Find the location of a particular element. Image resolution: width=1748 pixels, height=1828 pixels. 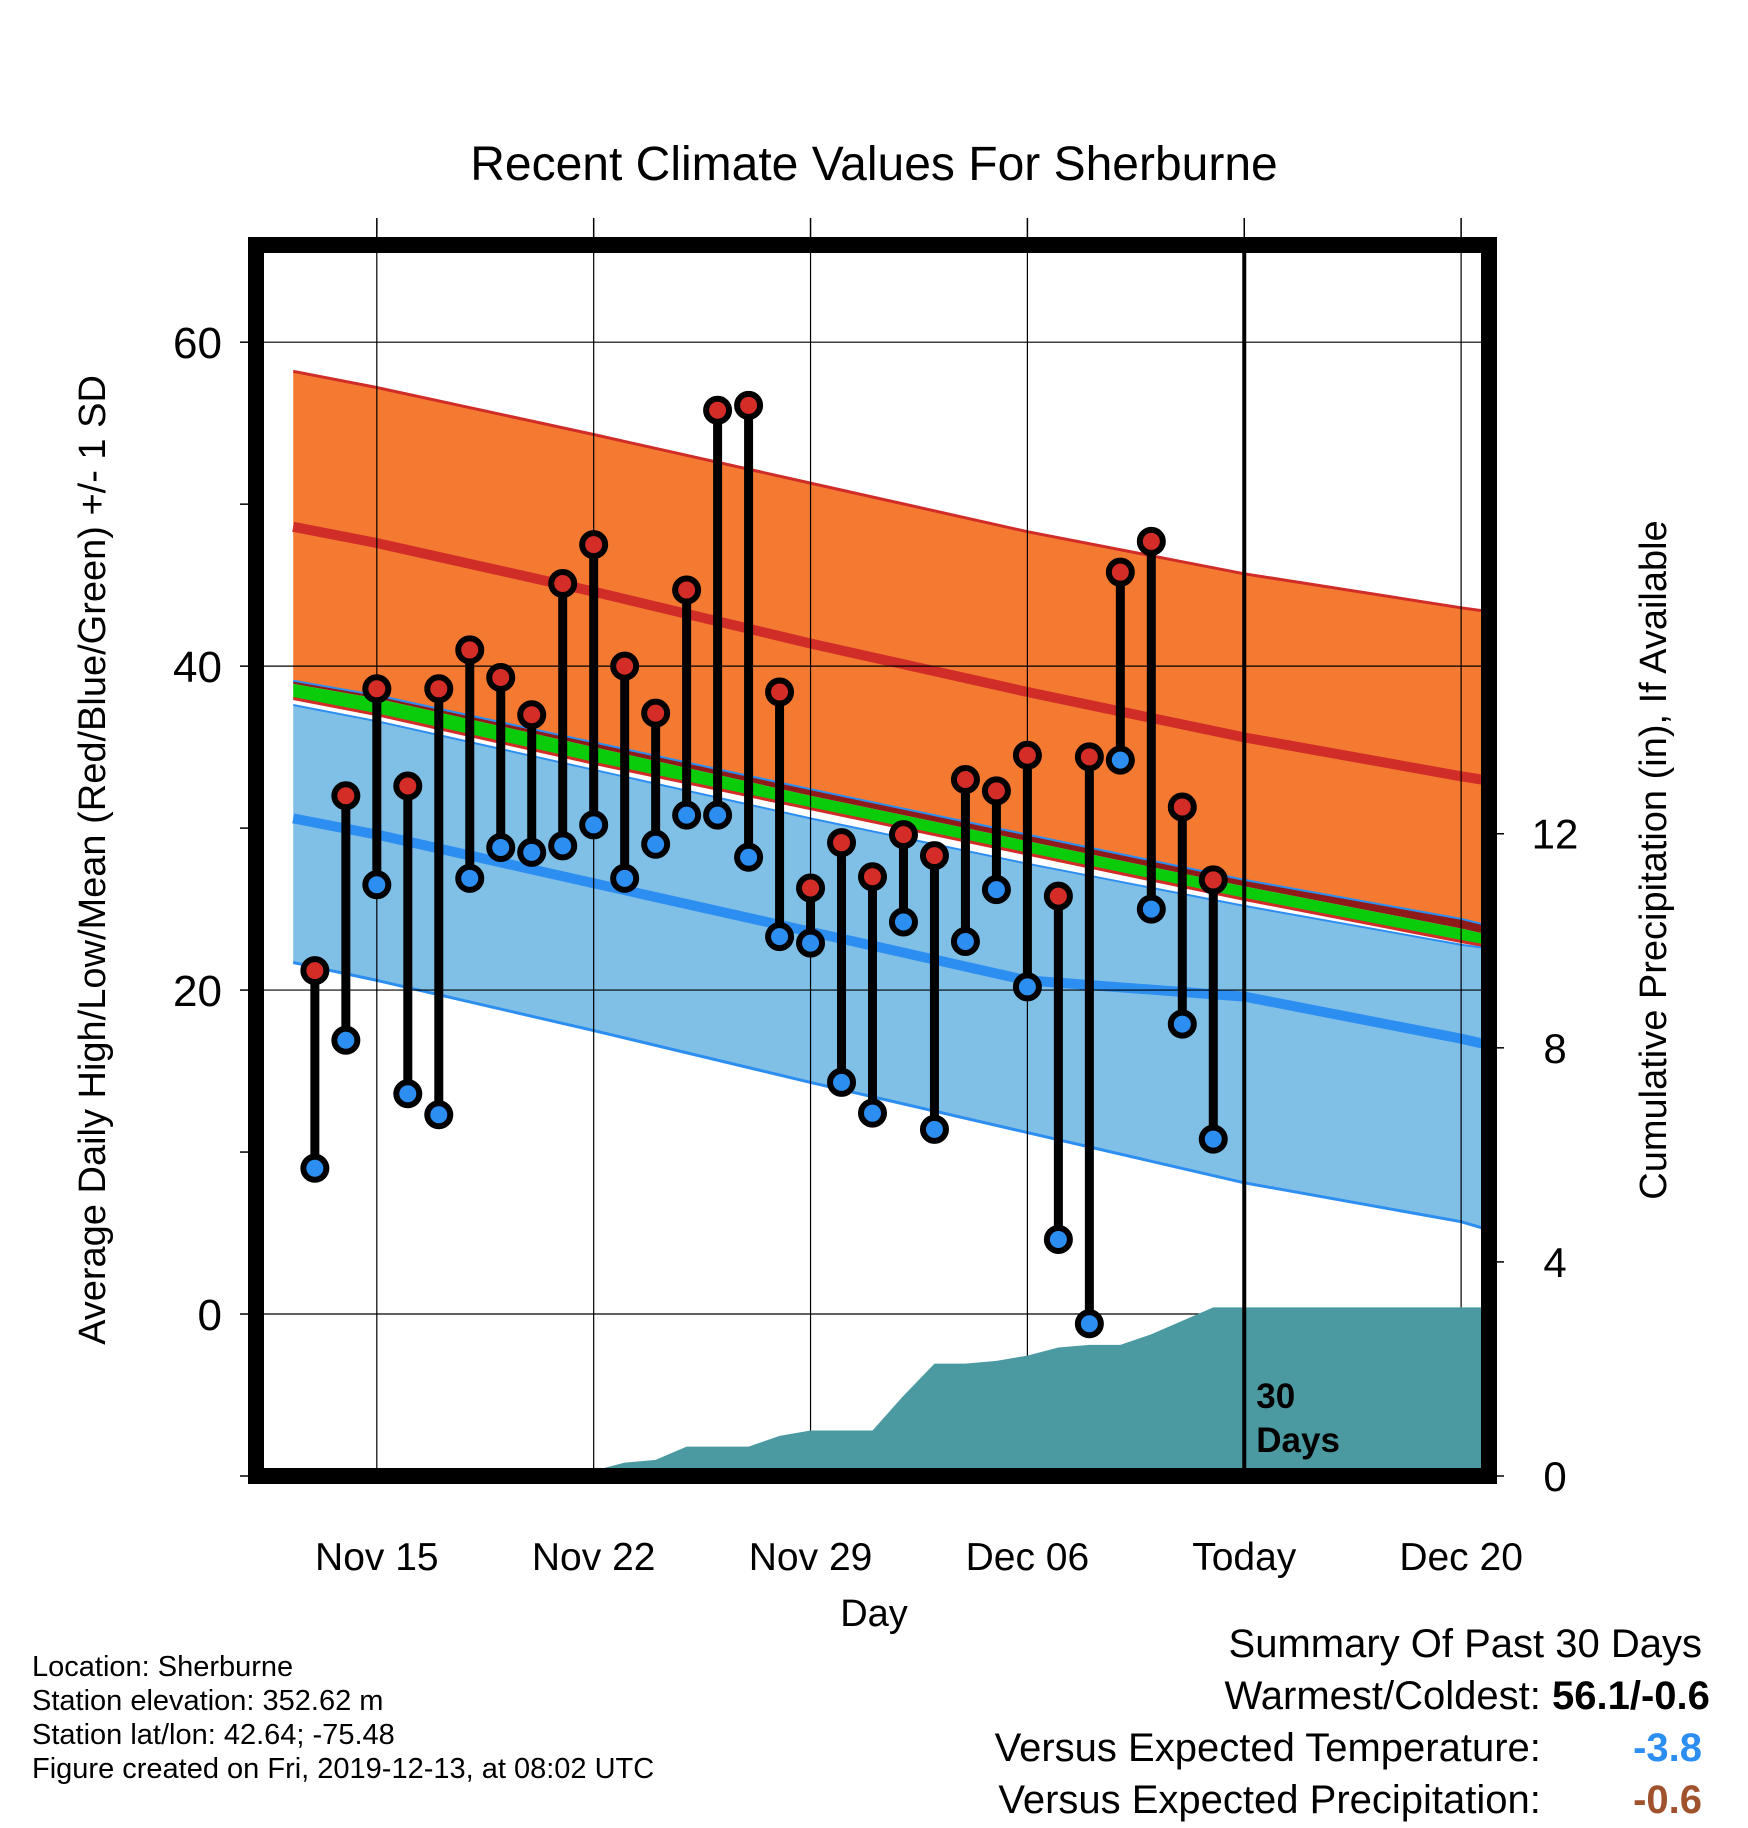

mean-minus-sd-line is located at coordinates (890, 823).